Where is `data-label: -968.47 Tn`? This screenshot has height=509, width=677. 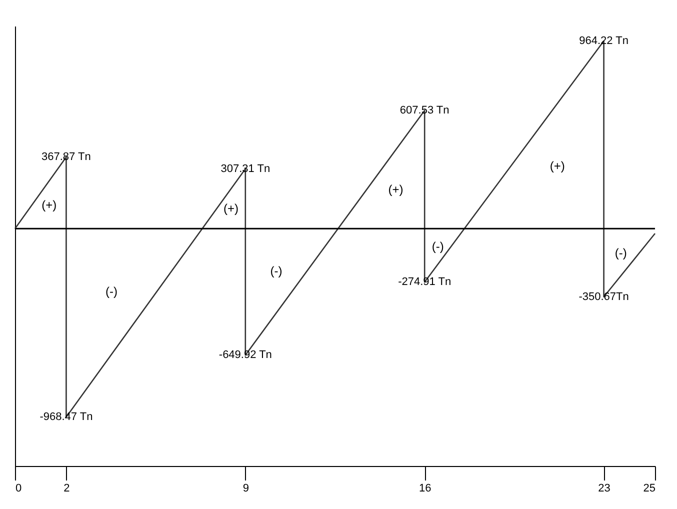 data-label: -968.47 Tn is located at coordinates (66, 417).